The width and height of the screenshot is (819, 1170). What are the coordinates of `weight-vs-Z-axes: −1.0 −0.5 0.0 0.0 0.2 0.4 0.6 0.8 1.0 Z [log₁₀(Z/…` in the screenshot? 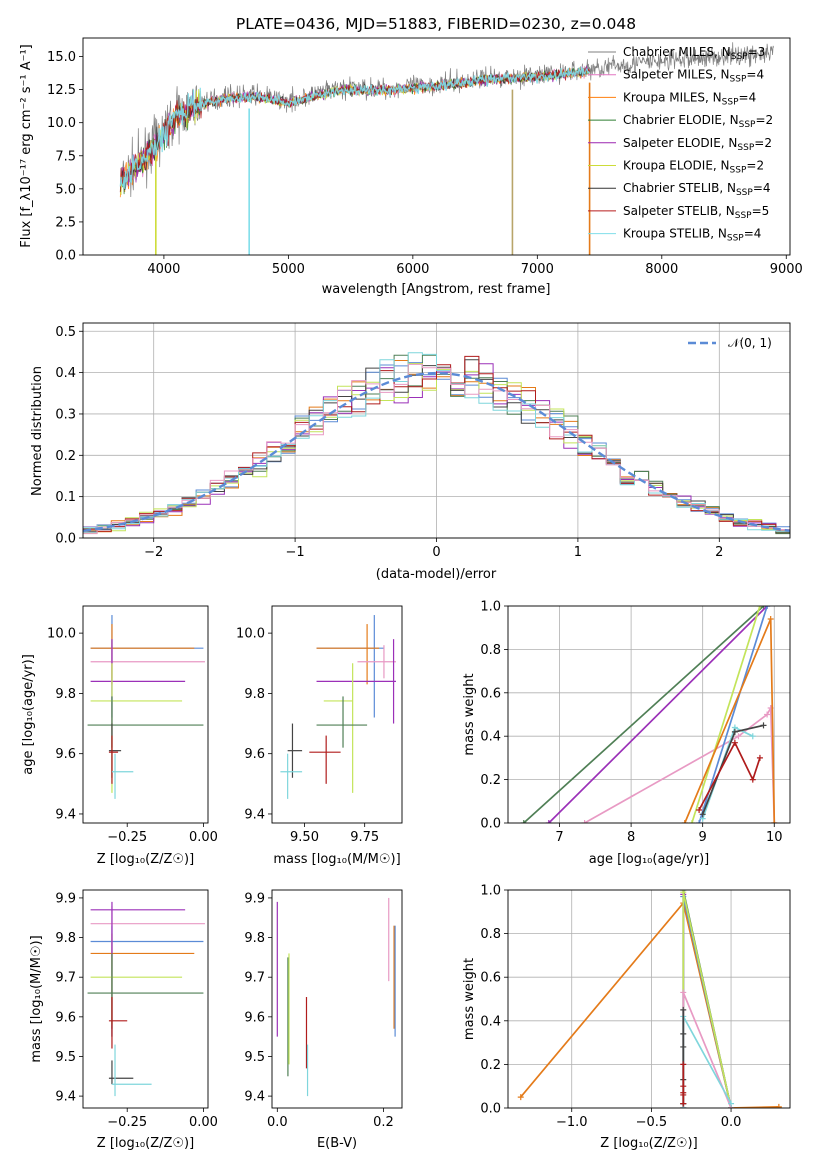 It's located at (626, 1017).